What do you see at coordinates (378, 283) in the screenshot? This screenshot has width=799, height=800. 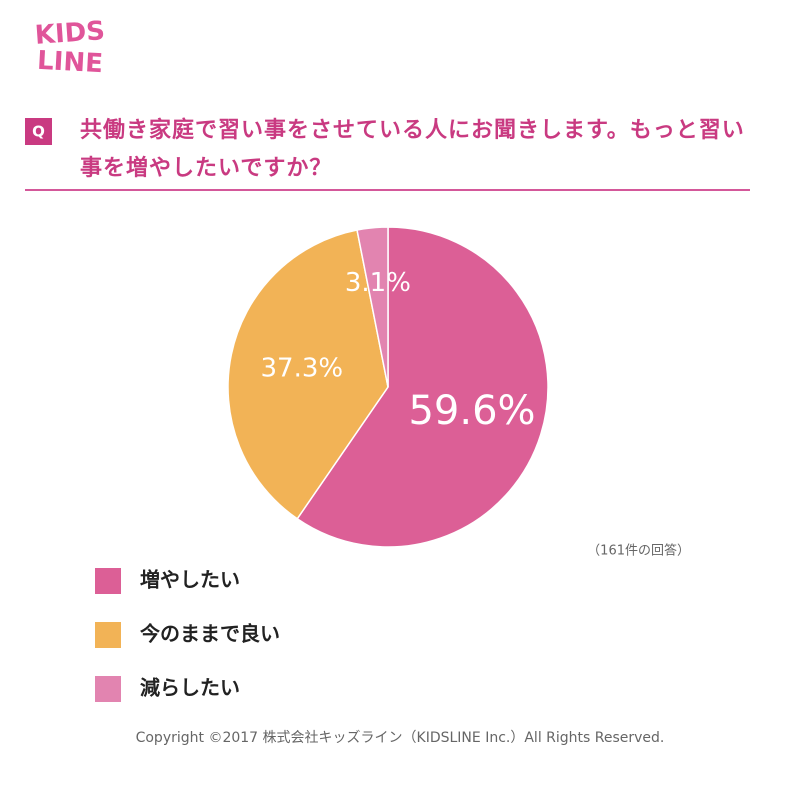 I see `value-label: 3.1%` at bounding box center [378, 283].